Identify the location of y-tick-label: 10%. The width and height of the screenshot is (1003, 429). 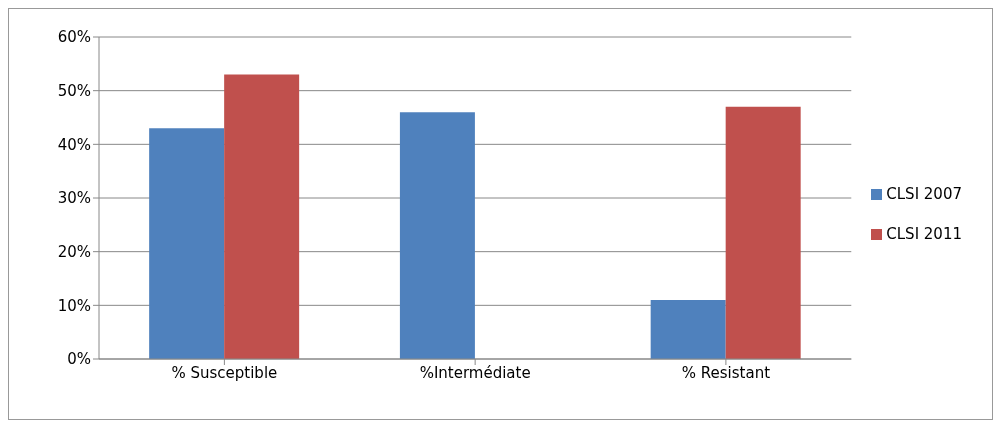
(74, 305).